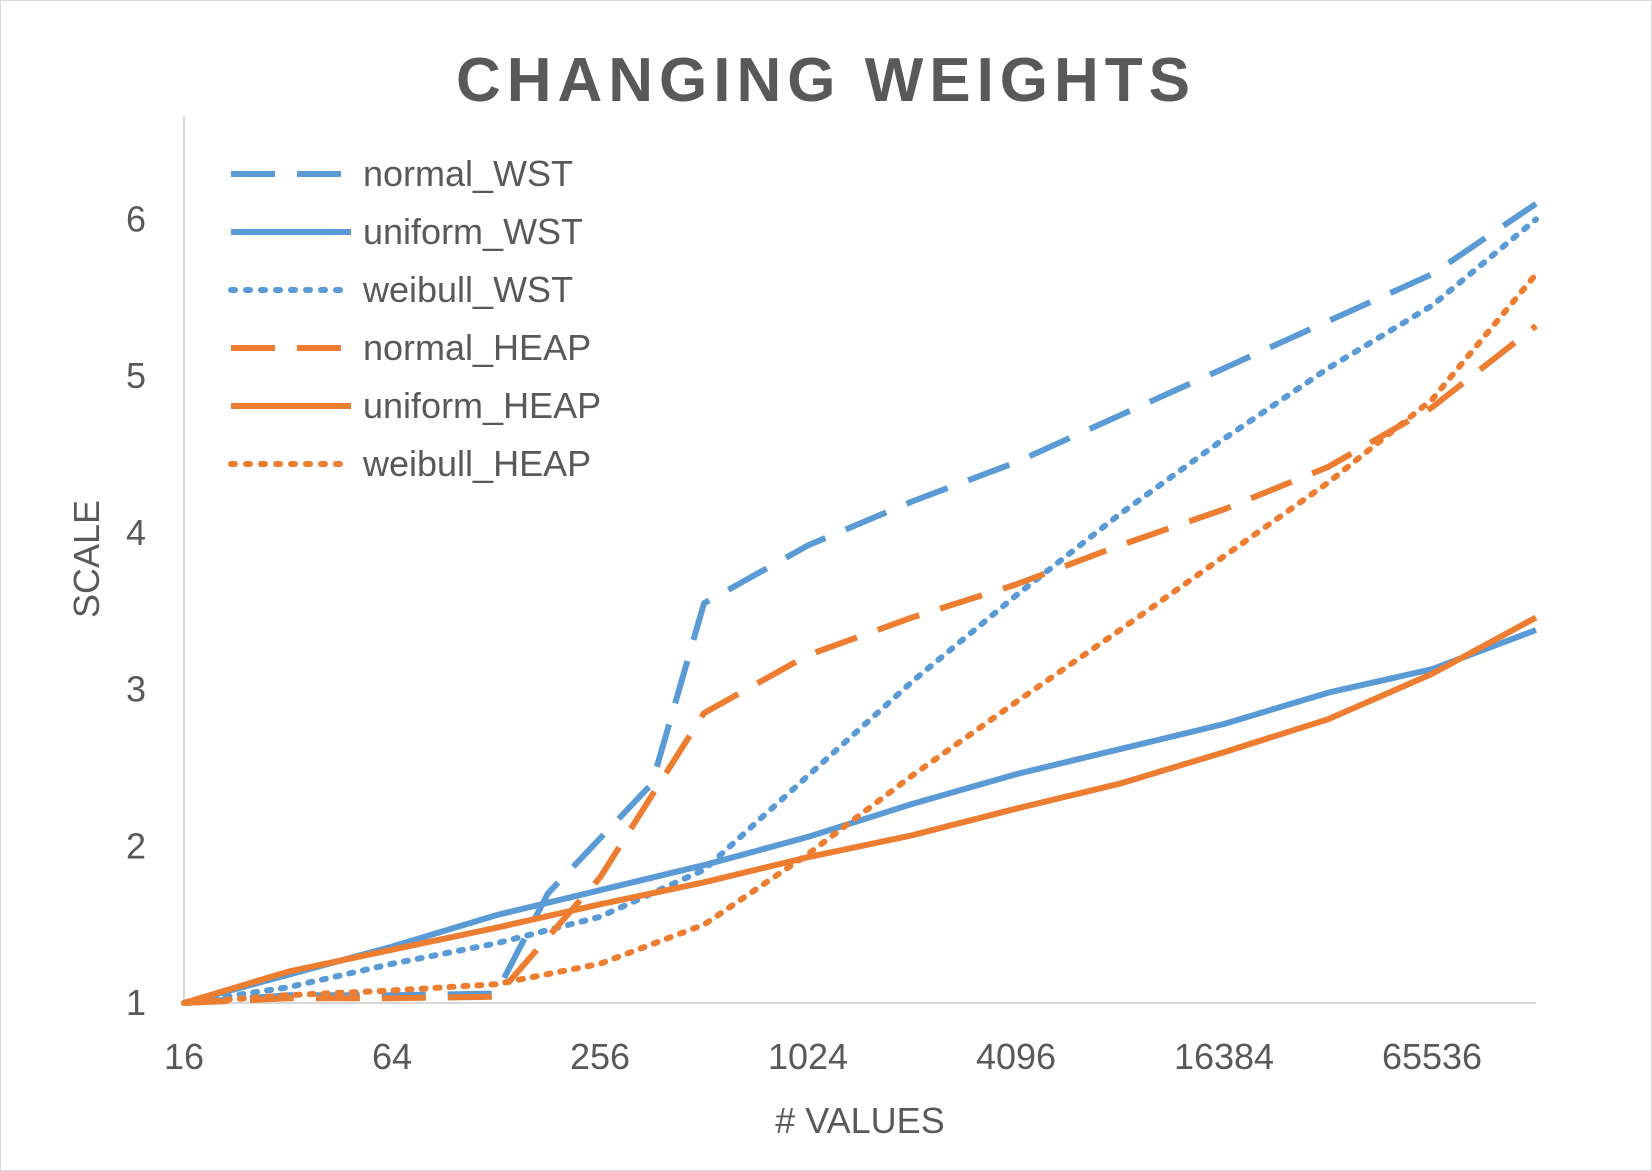 The width and height of the screenshot is (1652, 1171). I want to click on legend-label: weibull_HEAP, so click(476, 463).